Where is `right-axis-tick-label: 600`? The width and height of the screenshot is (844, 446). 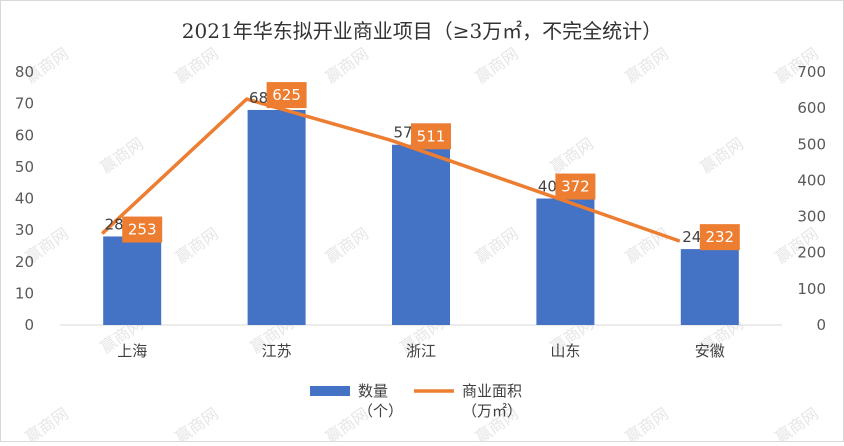
right-axis-tick-label: 600 is located at coordinates (811, 108).